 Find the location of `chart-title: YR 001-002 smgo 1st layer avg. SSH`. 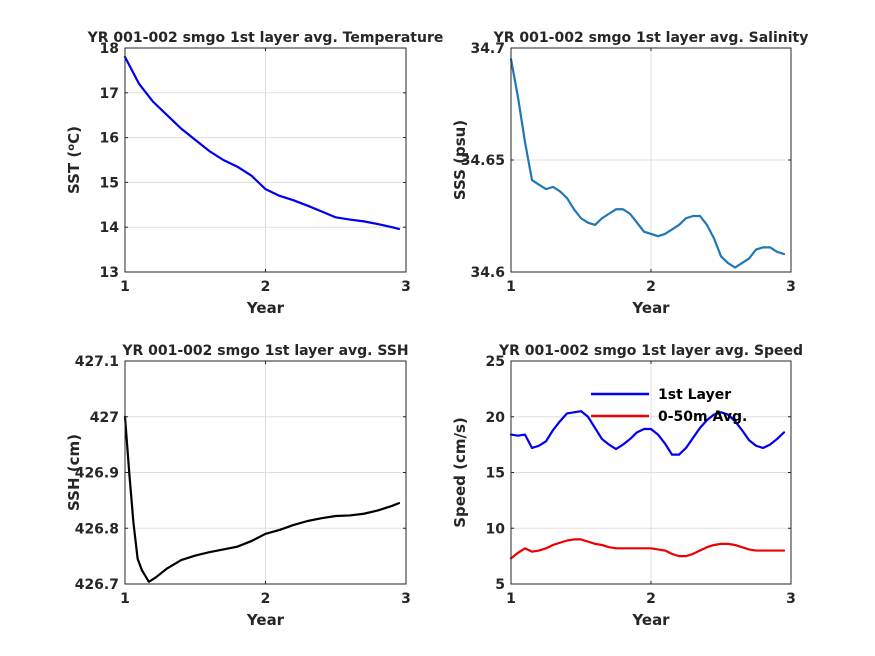

chart-title: YR 001-002 smgo 1st layer avg. SSH is located at coordinates (264, 351).